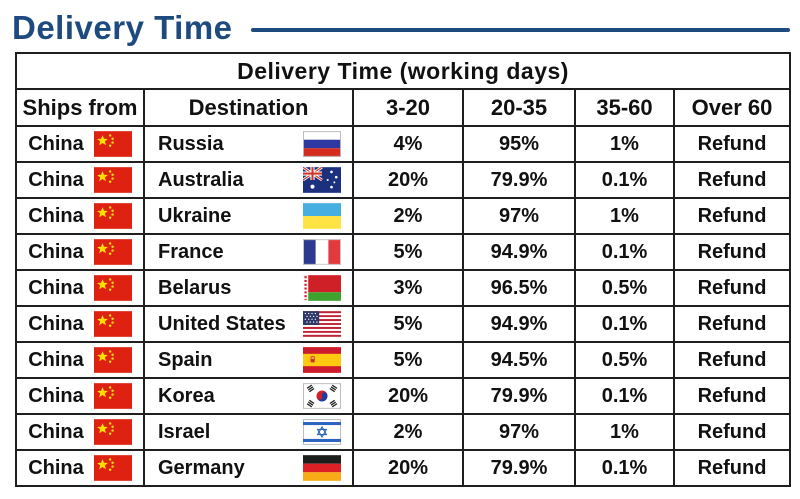  Describe the element at coordinates (322, 396) in the screenshot. I see `korea-flag-icon` at that location.